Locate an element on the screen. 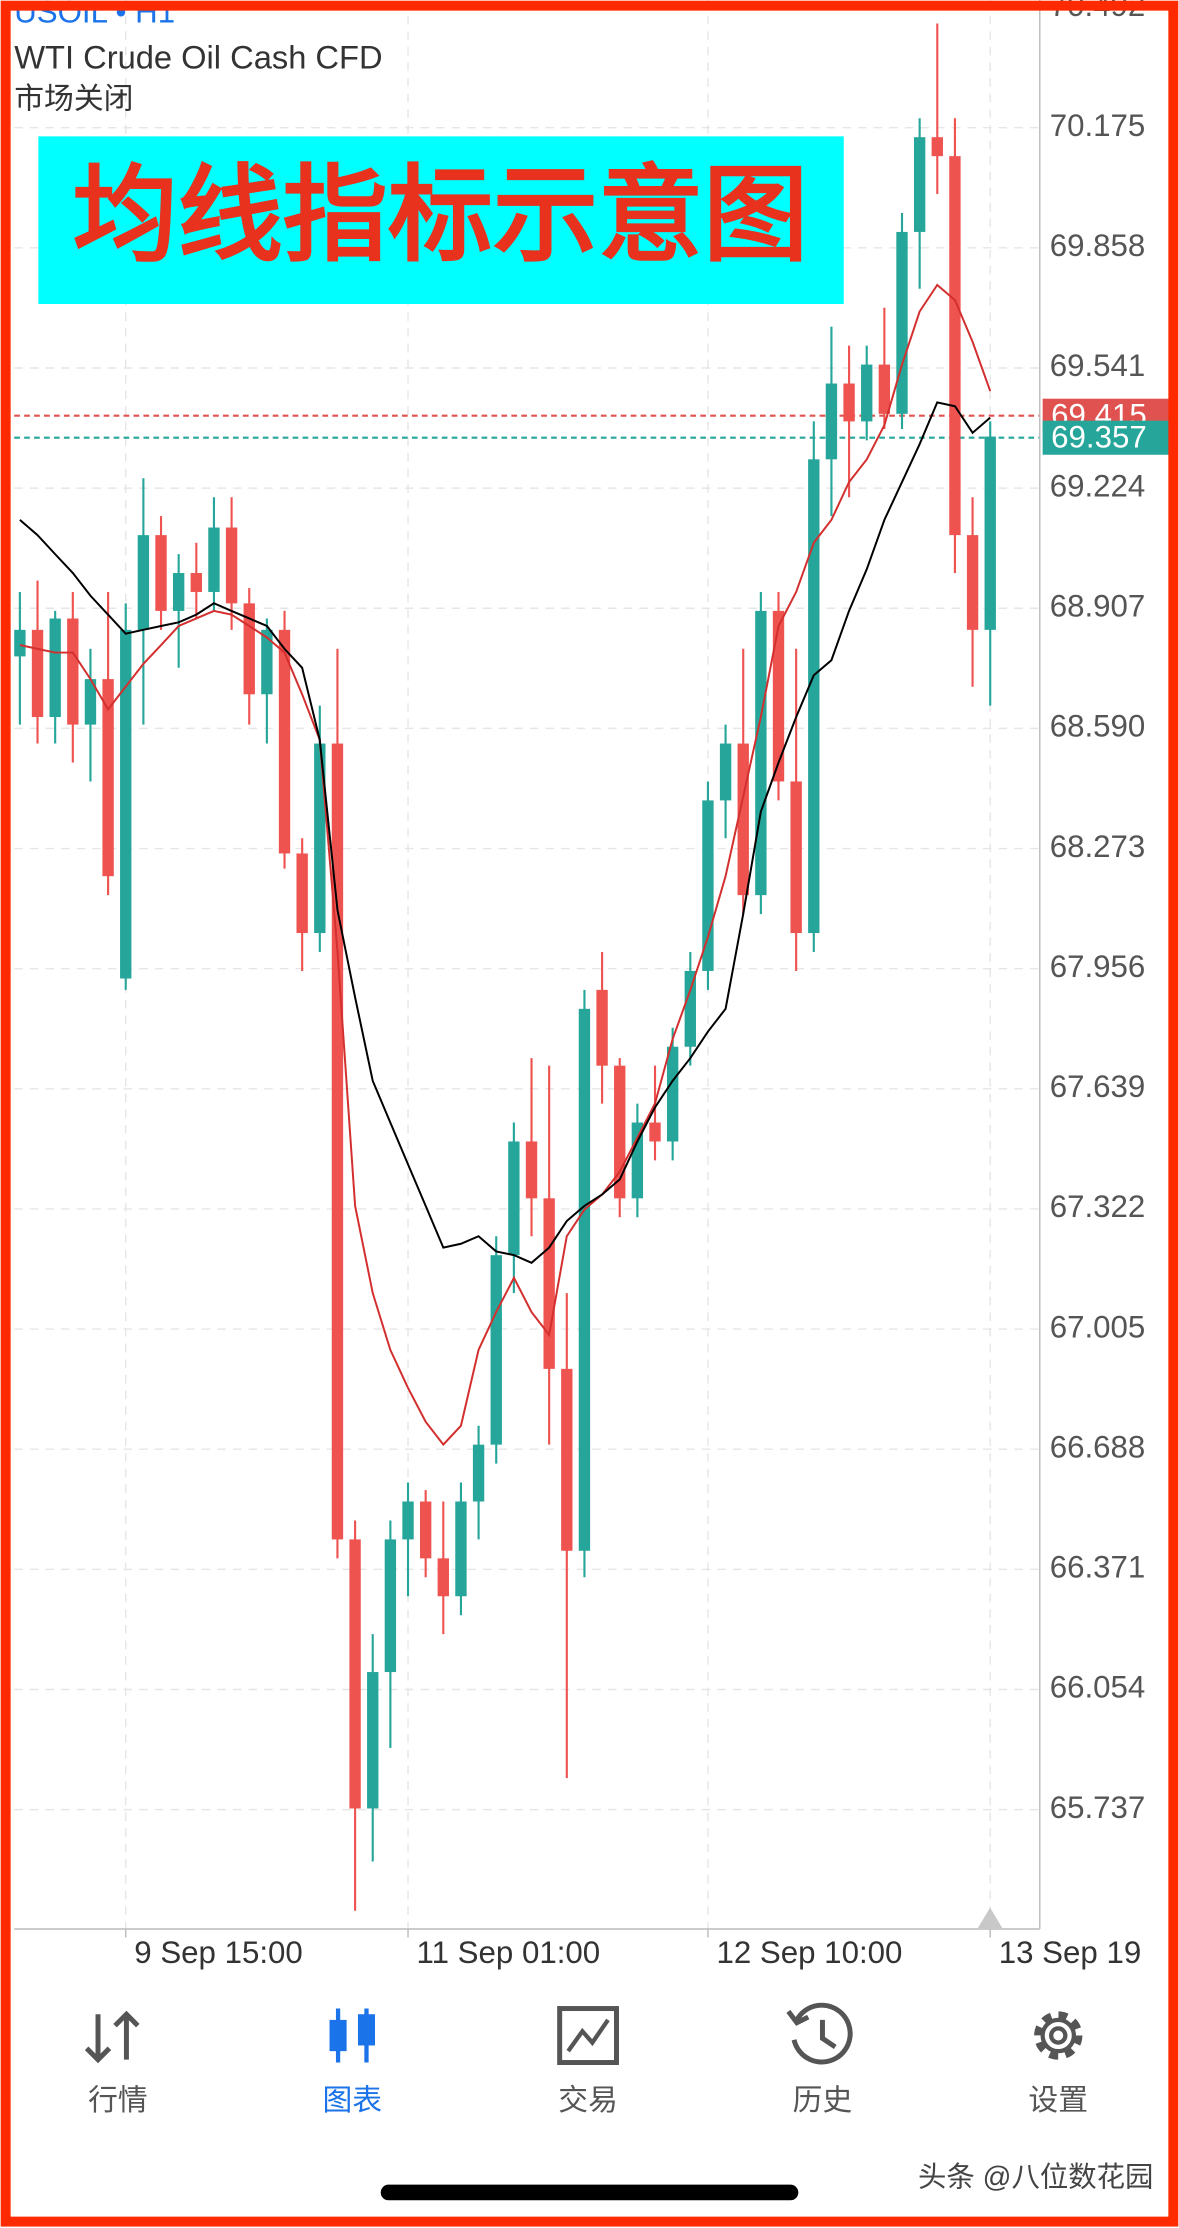 Image resolution: width=1179 pixels, height=2228 pixels. tab-label: 设置 is located at coordinates (1058, 2100).